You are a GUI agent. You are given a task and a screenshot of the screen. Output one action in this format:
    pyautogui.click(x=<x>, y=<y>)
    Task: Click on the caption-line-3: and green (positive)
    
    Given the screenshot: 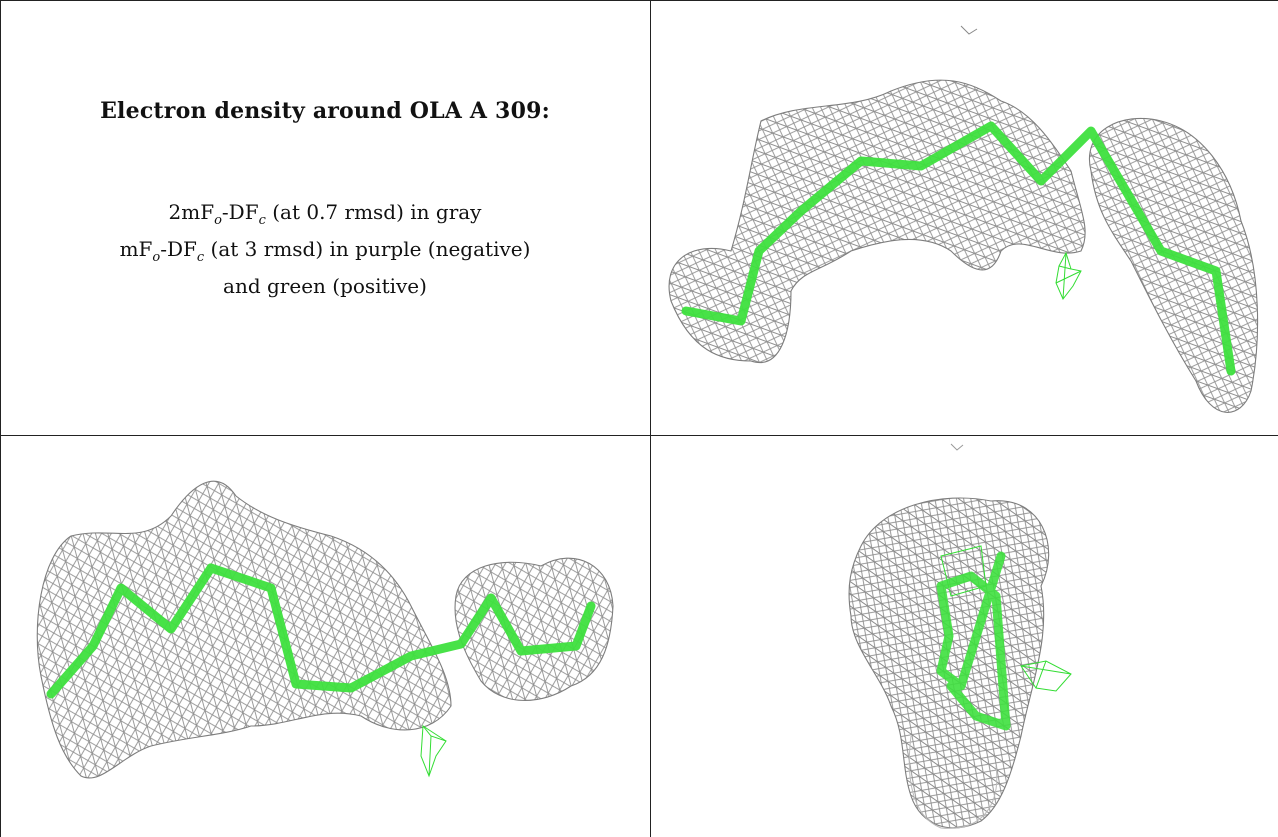 What is the action you would take?
    pyautogui.click(x=325, y=286)
    